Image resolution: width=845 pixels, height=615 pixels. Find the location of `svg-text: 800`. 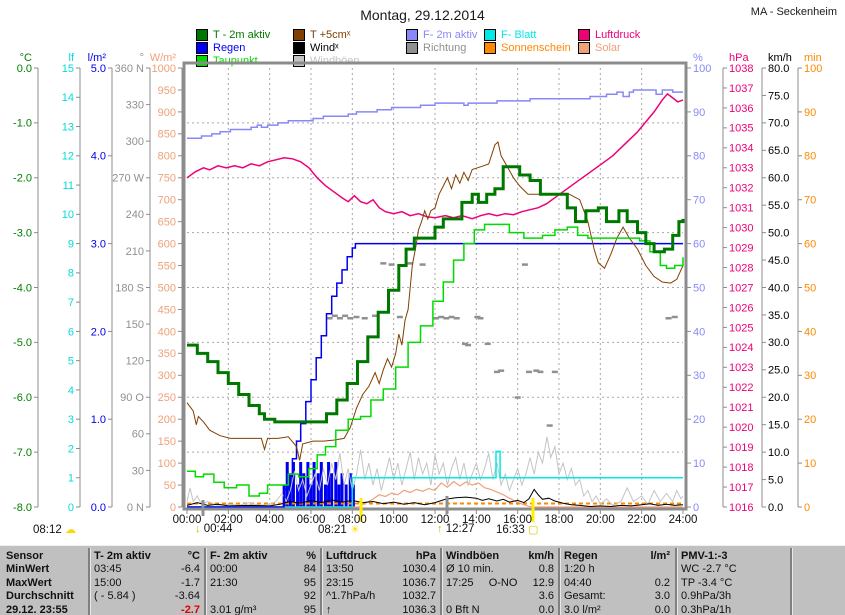

svg-text: 800 is located at coordinates (167, 157).